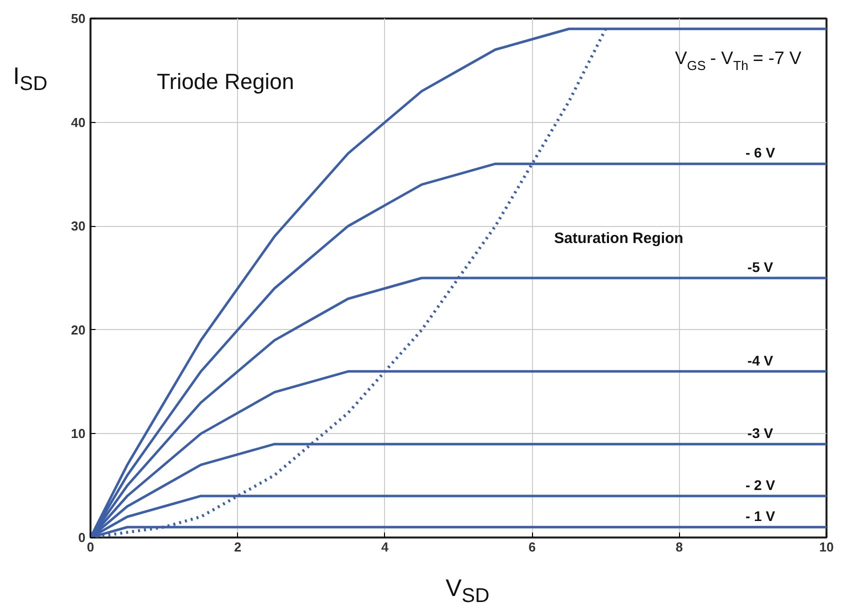 This screenshot has height=613, width=845. I want to click on annotation: - 1 V, so click(760, 516).